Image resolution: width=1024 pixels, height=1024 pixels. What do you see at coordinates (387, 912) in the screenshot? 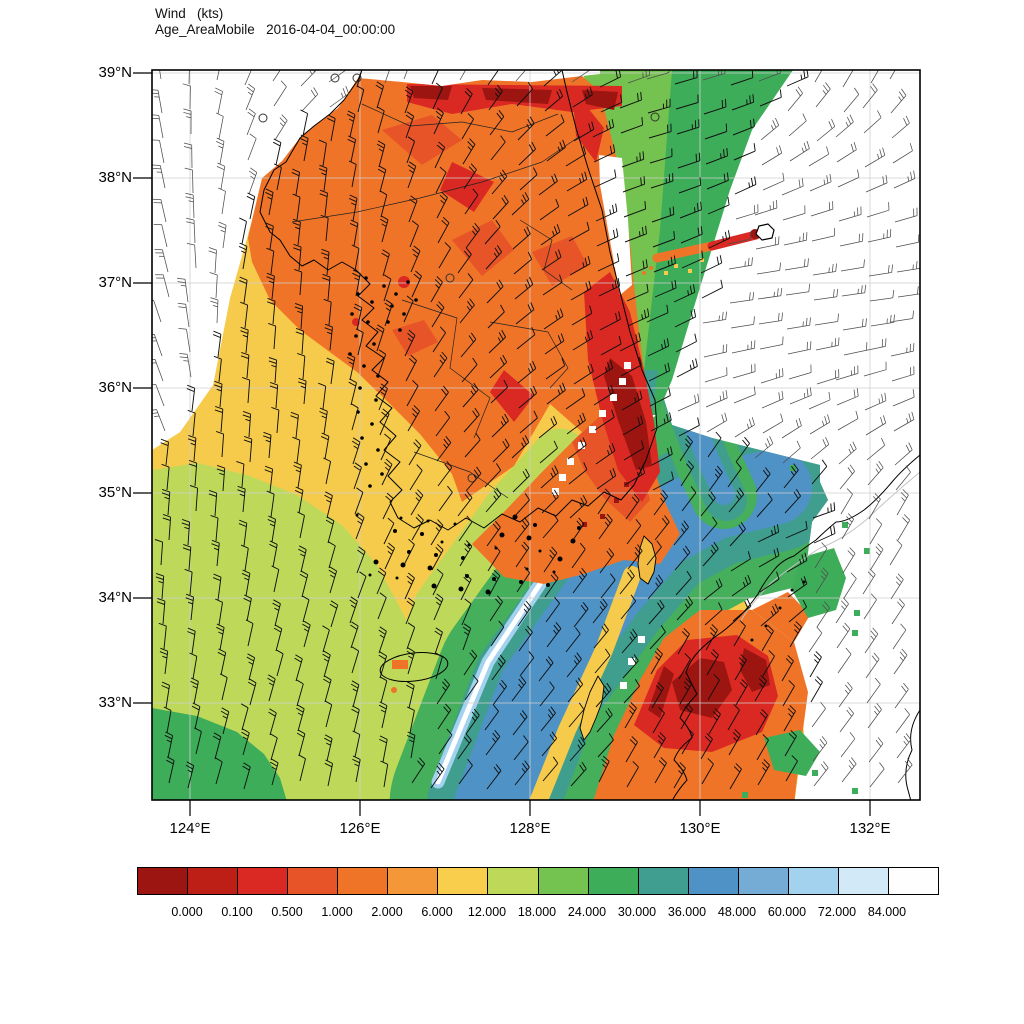
I see `colorbar-tick-label: 2.000` at bounding box center [387, 912].